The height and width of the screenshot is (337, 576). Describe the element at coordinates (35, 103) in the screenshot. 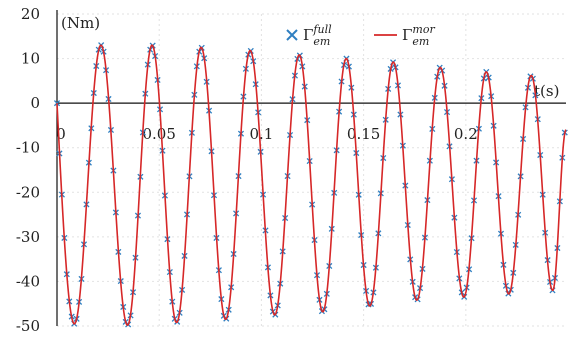

I see `y-tick-label: 0` at that location.